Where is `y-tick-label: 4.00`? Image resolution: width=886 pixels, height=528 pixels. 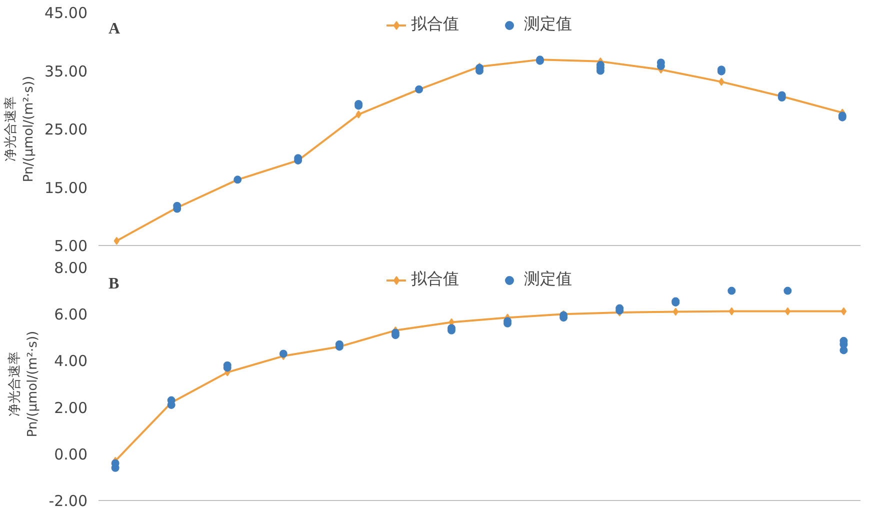 y-tick-label: 4.00 is located at coordinates (71, 361).